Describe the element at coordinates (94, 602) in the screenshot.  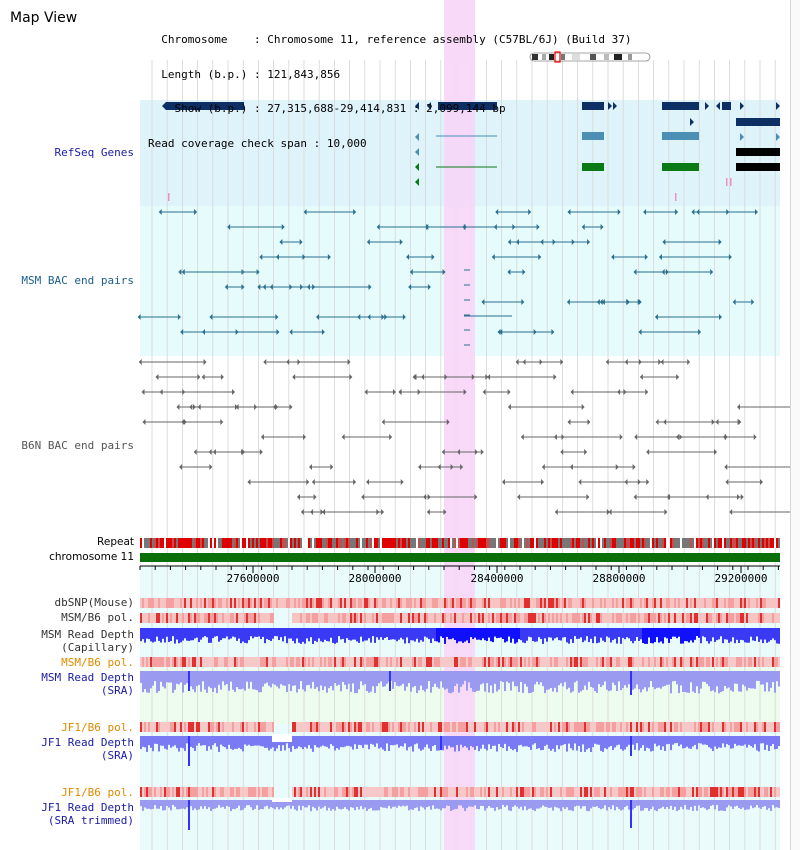
I see `track-label-dbsnp: dbSNP(Mouse)` at that location.